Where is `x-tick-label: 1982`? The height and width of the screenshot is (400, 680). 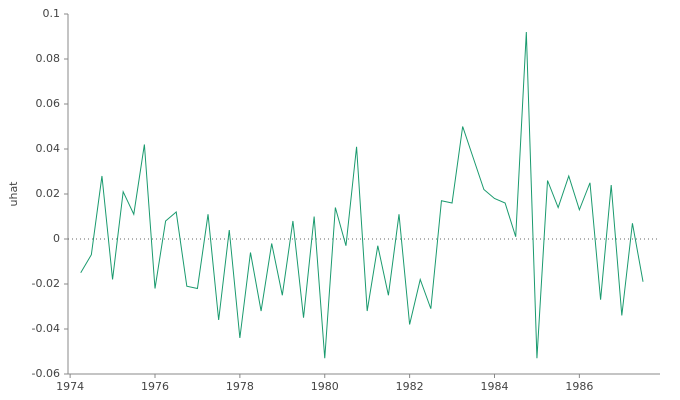
x-tick-label: 1982 is located at coordinates (410, 386).